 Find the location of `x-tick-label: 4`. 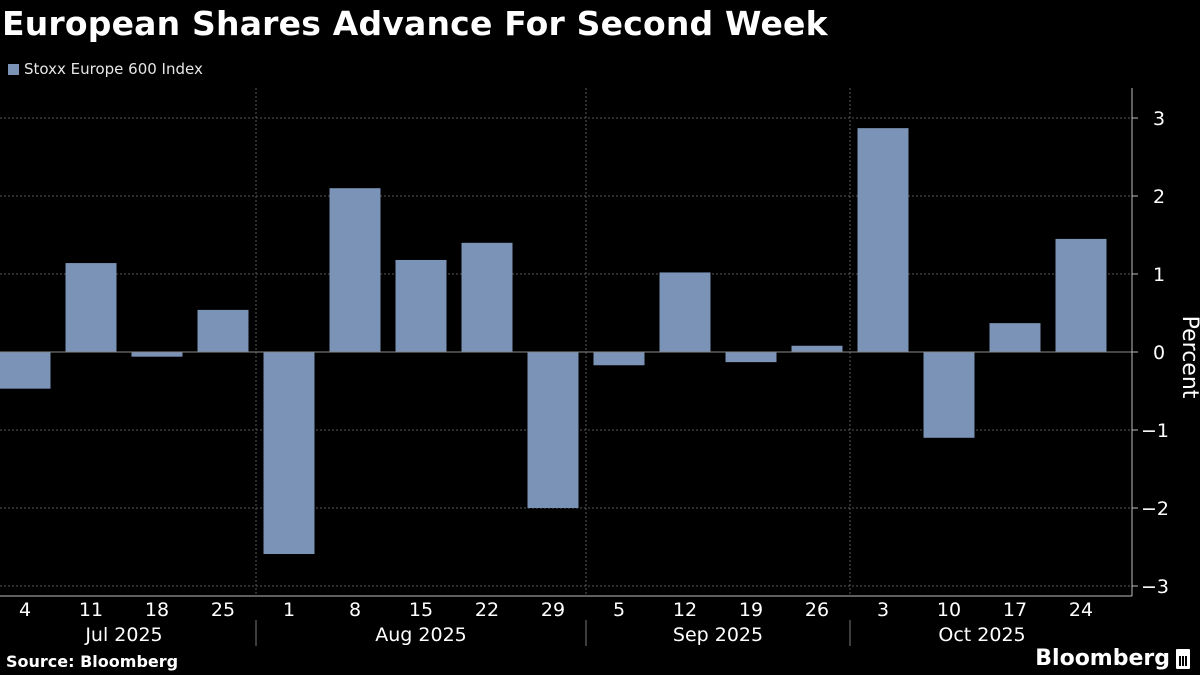

x-tick-label: 4 is located at coordinates (25, 610).